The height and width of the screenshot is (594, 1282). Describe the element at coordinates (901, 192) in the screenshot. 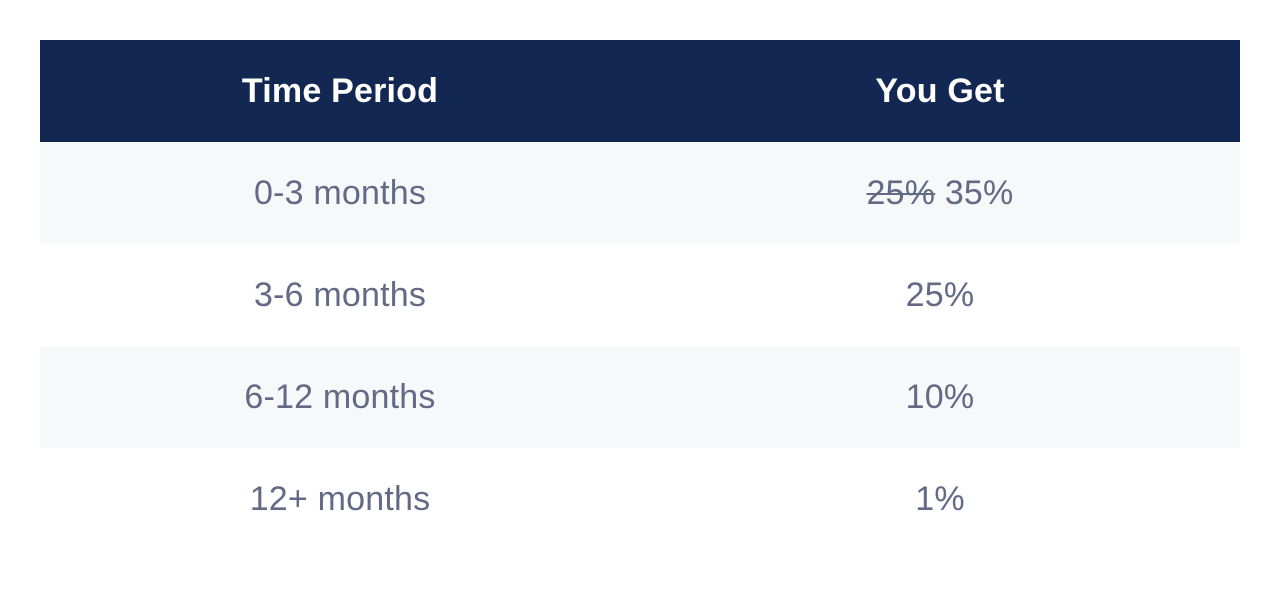

I see `old-value: 25%` at that location.